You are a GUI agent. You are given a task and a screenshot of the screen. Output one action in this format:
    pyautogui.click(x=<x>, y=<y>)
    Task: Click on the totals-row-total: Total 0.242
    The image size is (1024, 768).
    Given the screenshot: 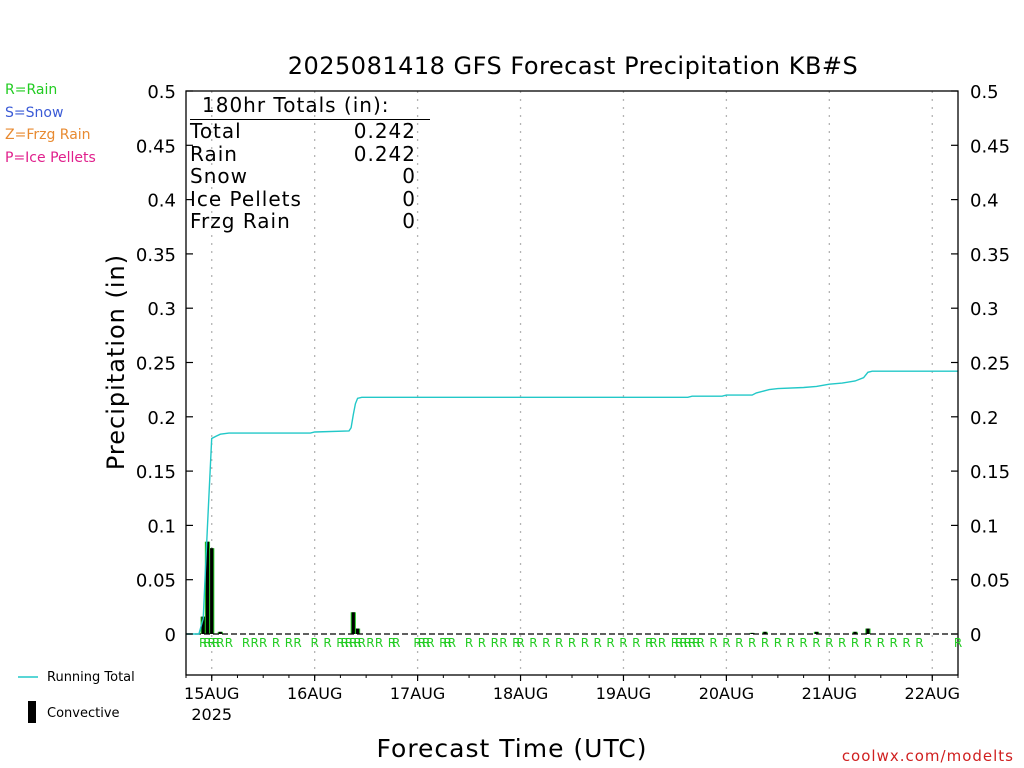 What is the action you would take?
    pyautogui.click(x=303, y=131)
    